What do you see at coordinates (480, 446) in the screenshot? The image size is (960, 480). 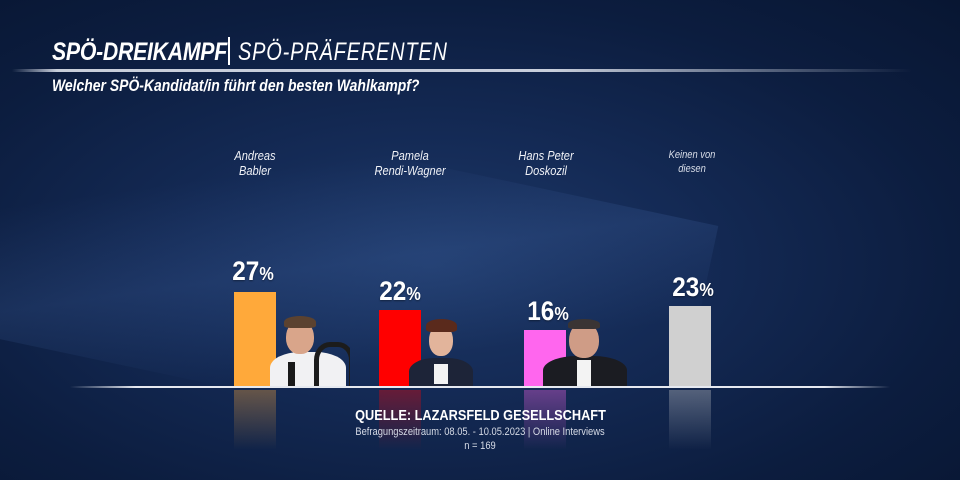 I see `sample-size: n = 169` at bounding box center [480, 446].